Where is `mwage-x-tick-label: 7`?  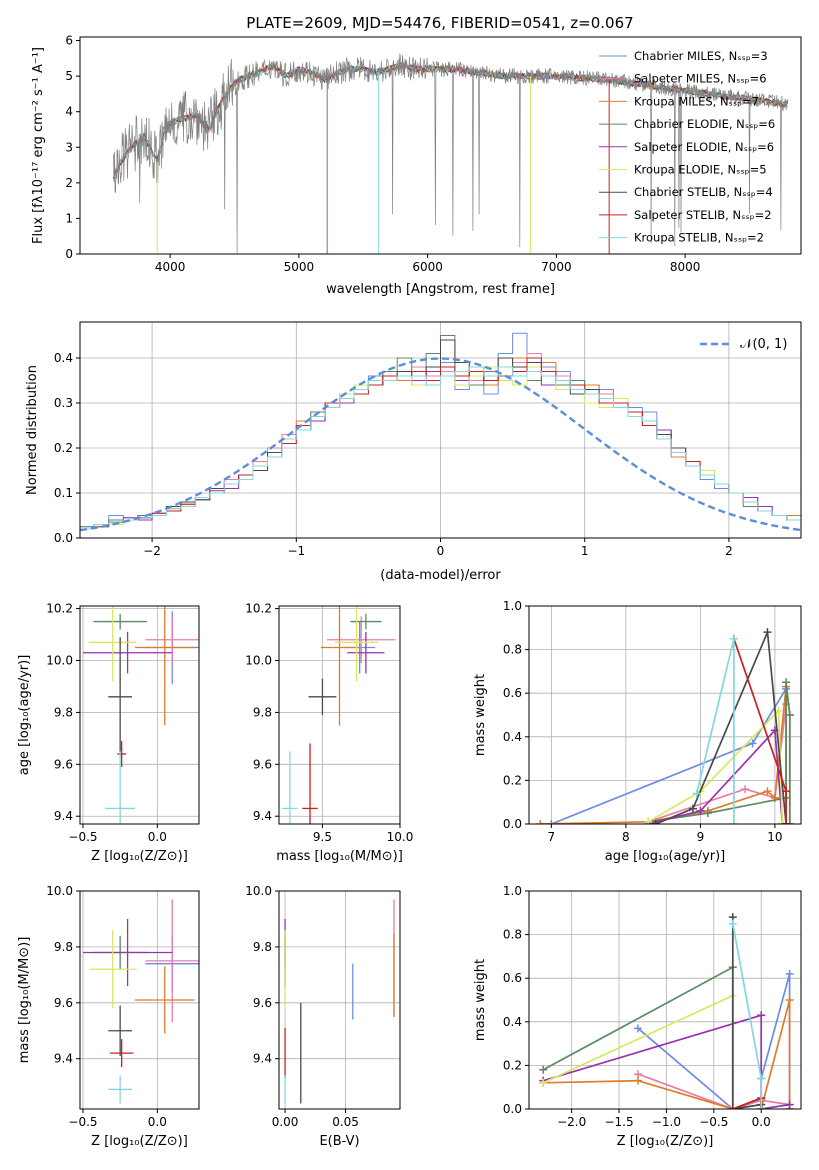 mwage-x-tick-label: 7 is located at coordinates (552, 837).